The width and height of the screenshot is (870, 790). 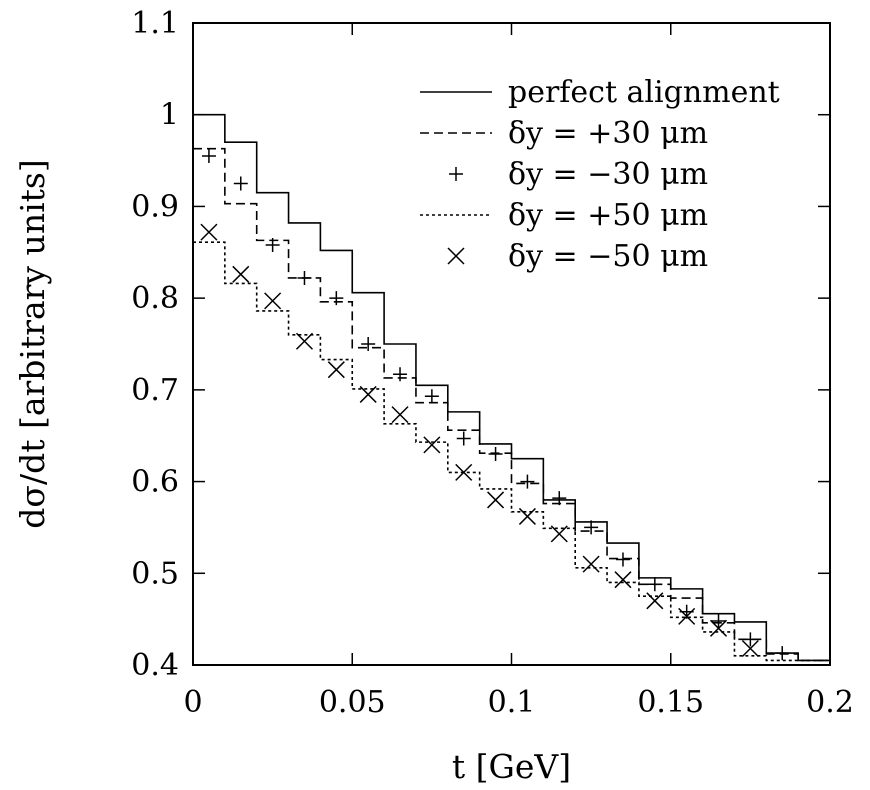 I want to click on x-tick-label: 0.1, so click(x=512, y=702).